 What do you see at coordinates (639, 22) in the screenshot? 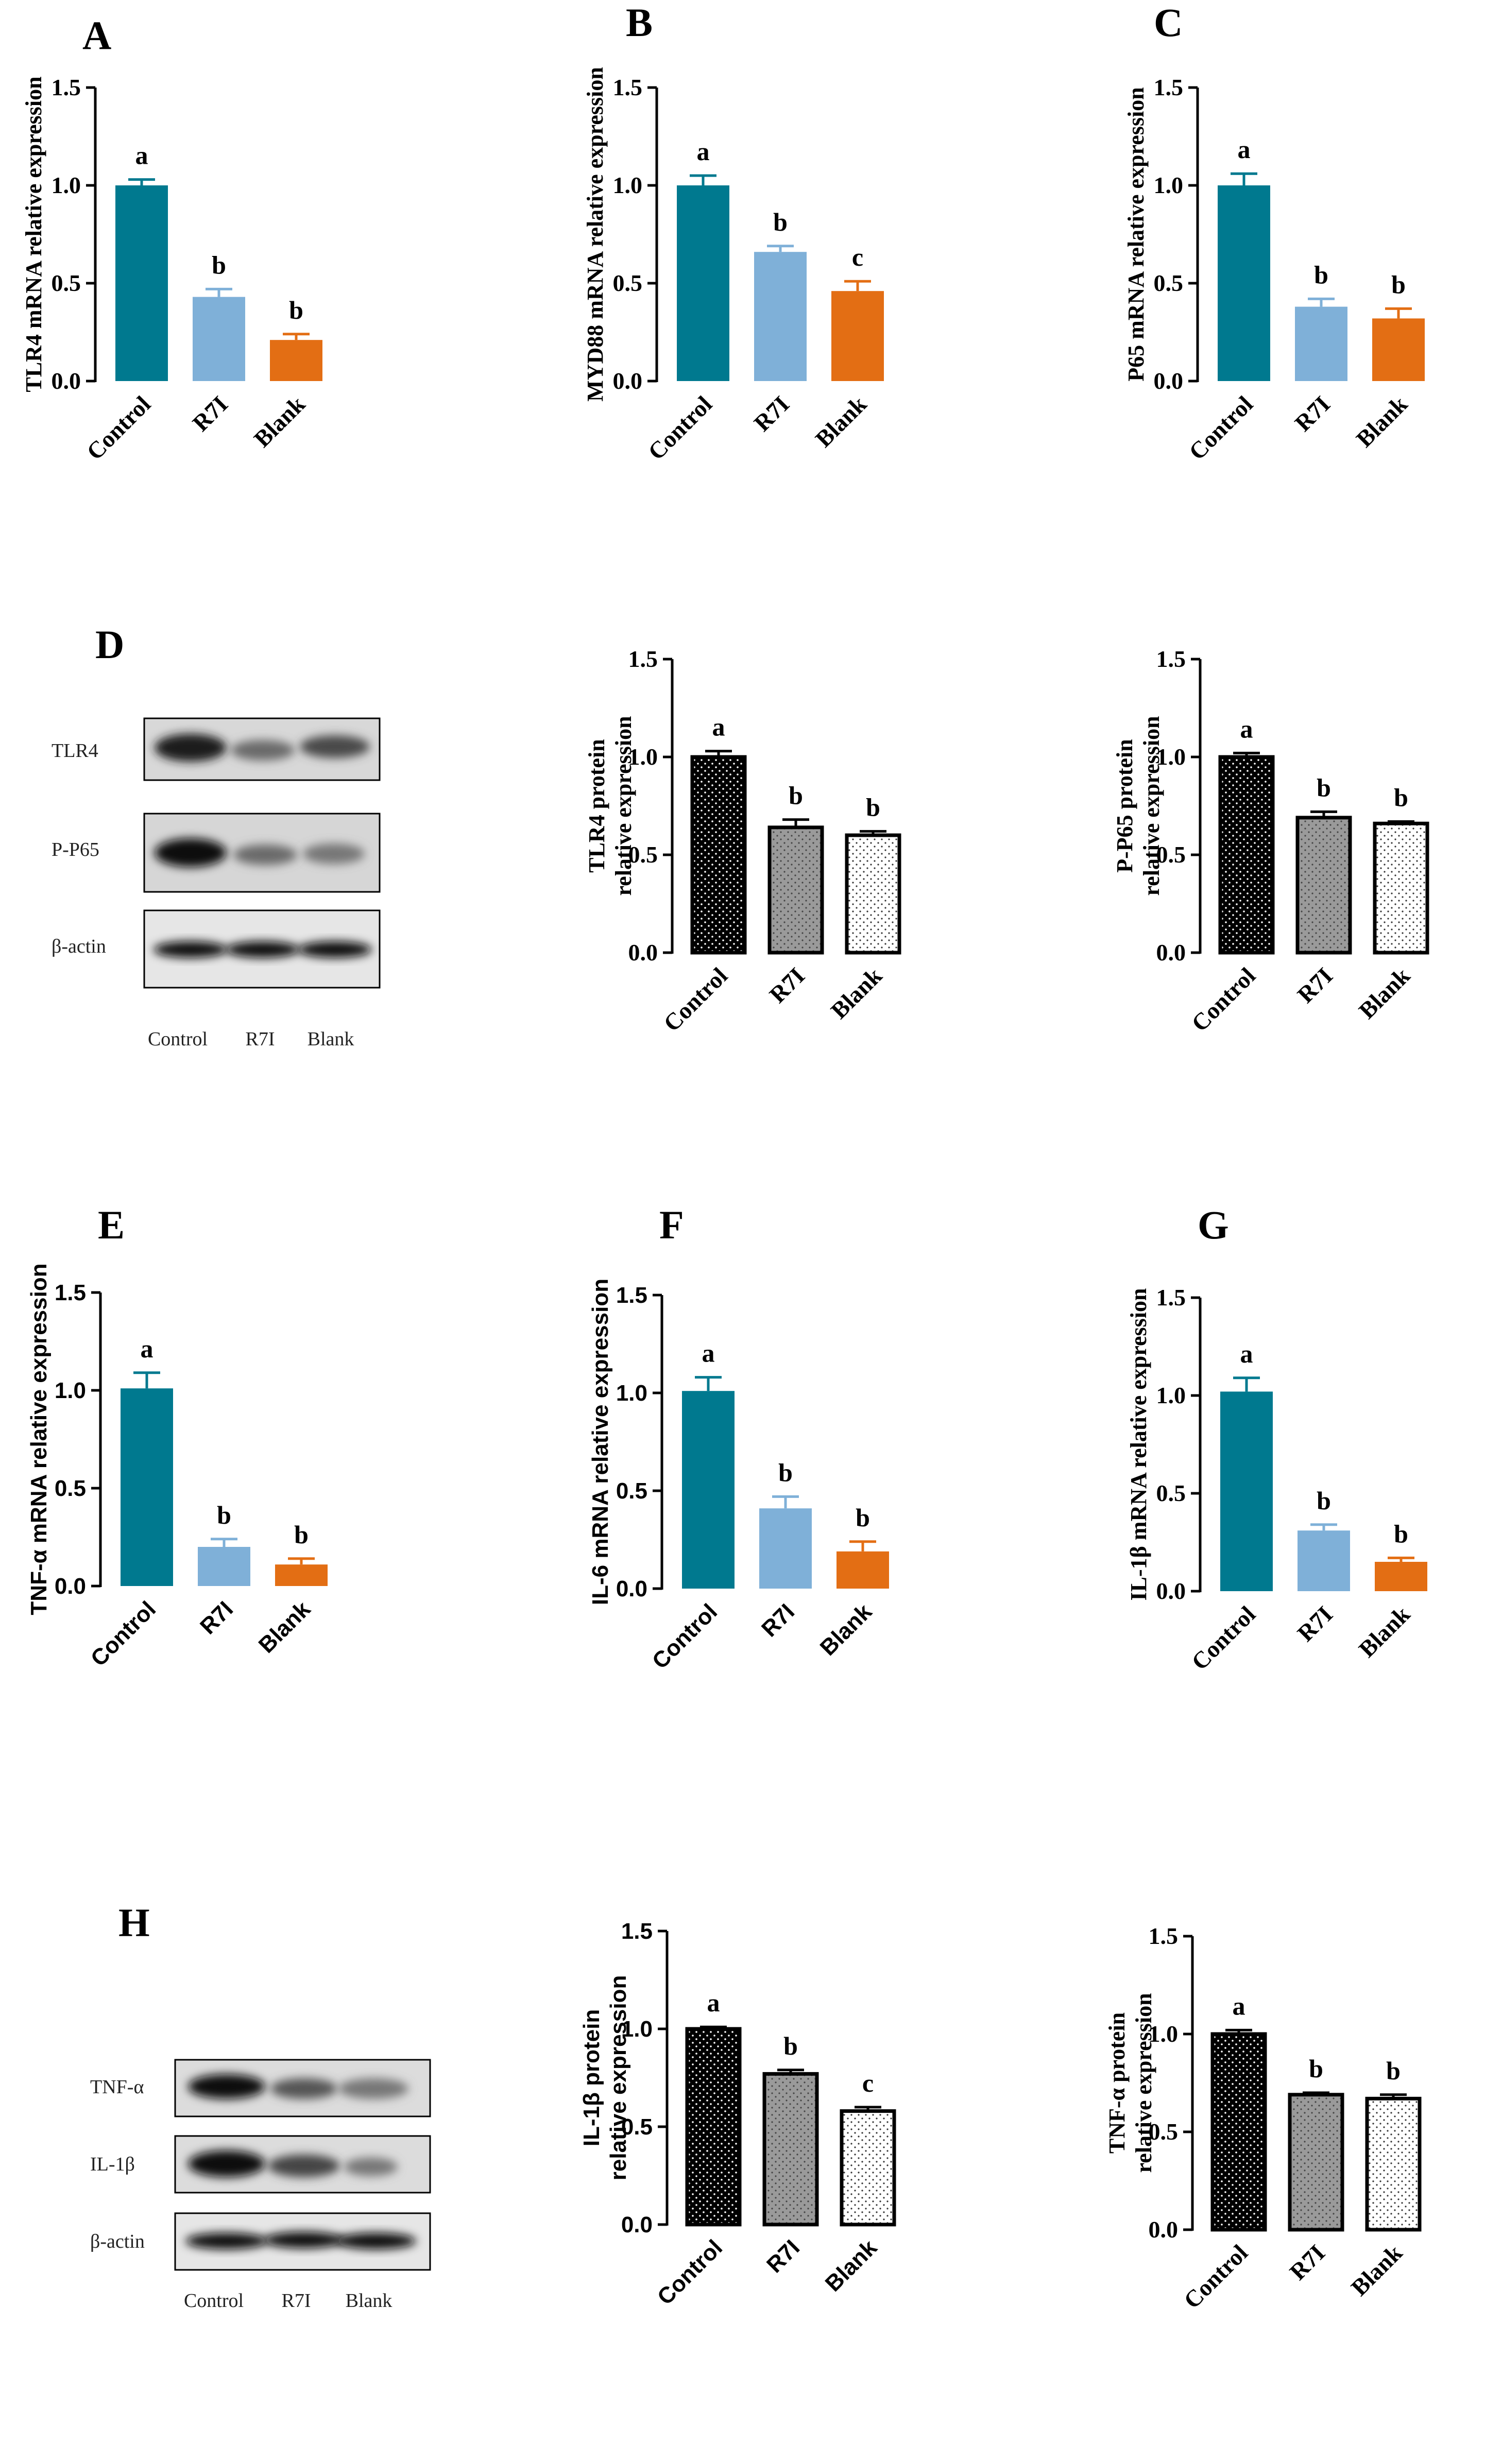
I see `panel-letter-b: B` at bounding box center [639, 22].